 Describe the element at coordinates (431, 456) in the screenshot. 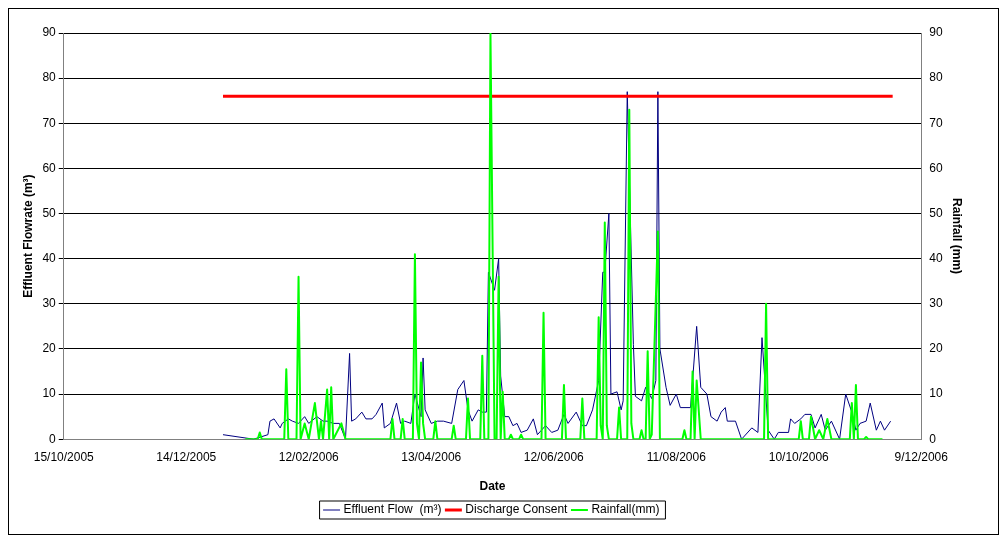

I see `x-tick-label: 13/04/2006` at that location.